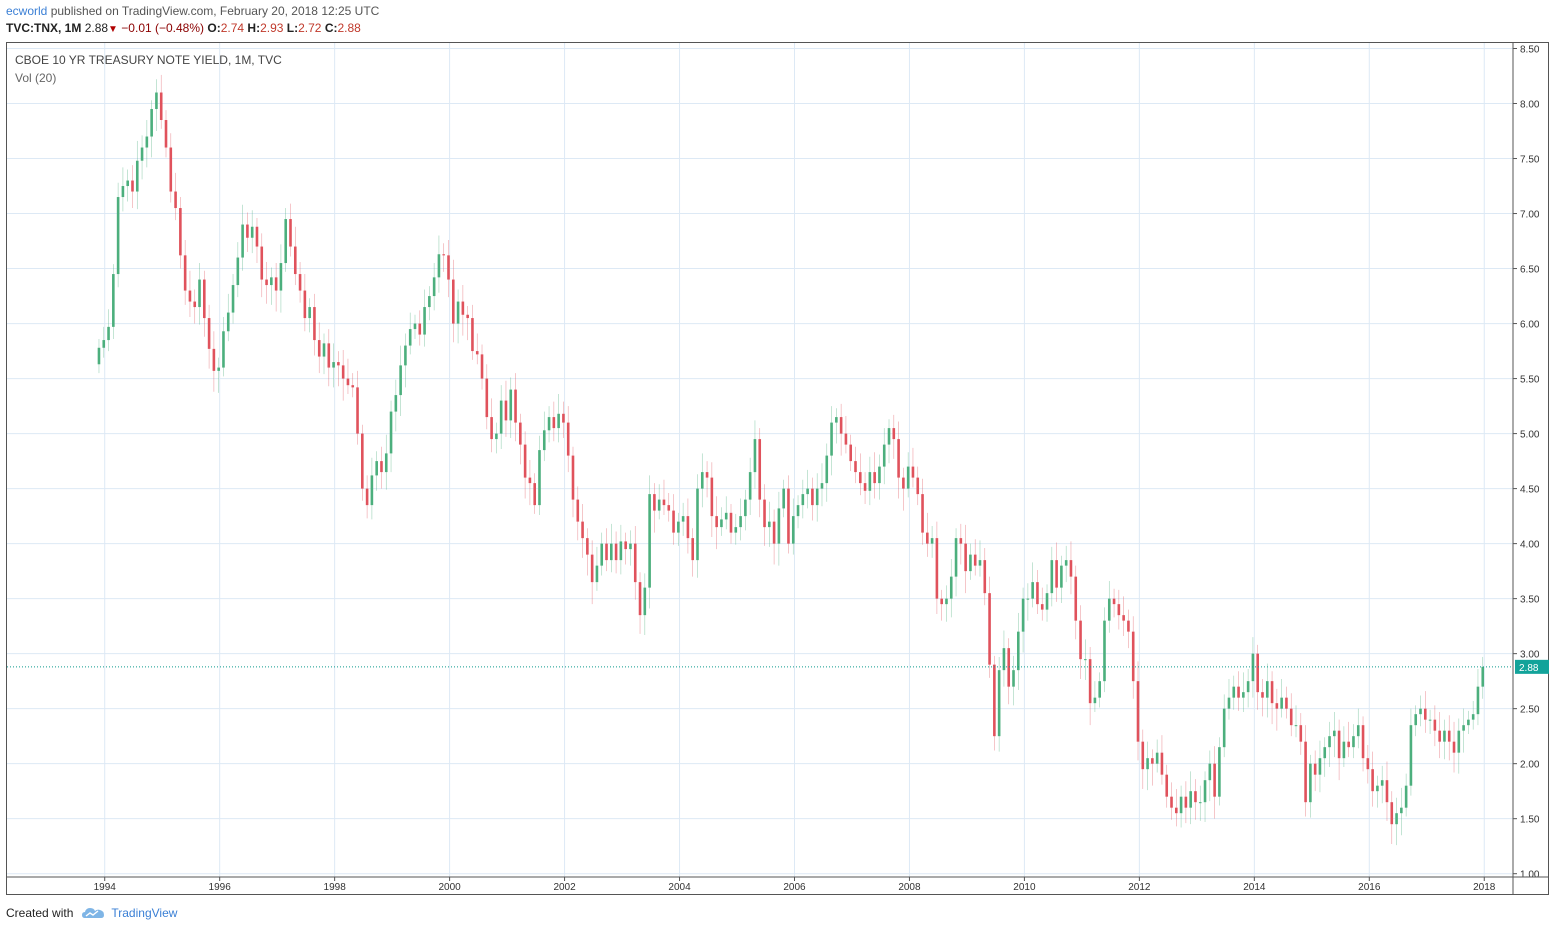 Image resolution: width=1554 pixels, height=932 pixels. Describe the element at coordinates (144, 913) in the screenshot. I see `tradingview-link: TradingView` at that location.